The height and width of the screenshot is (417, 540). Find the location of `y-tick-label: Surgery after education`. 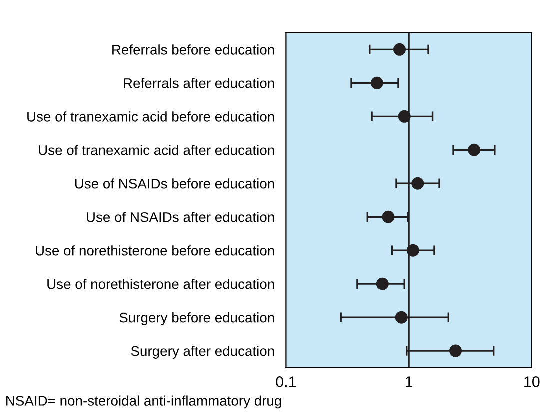

y-tick-label: Surgery after education is located at coordinates (202, 352).